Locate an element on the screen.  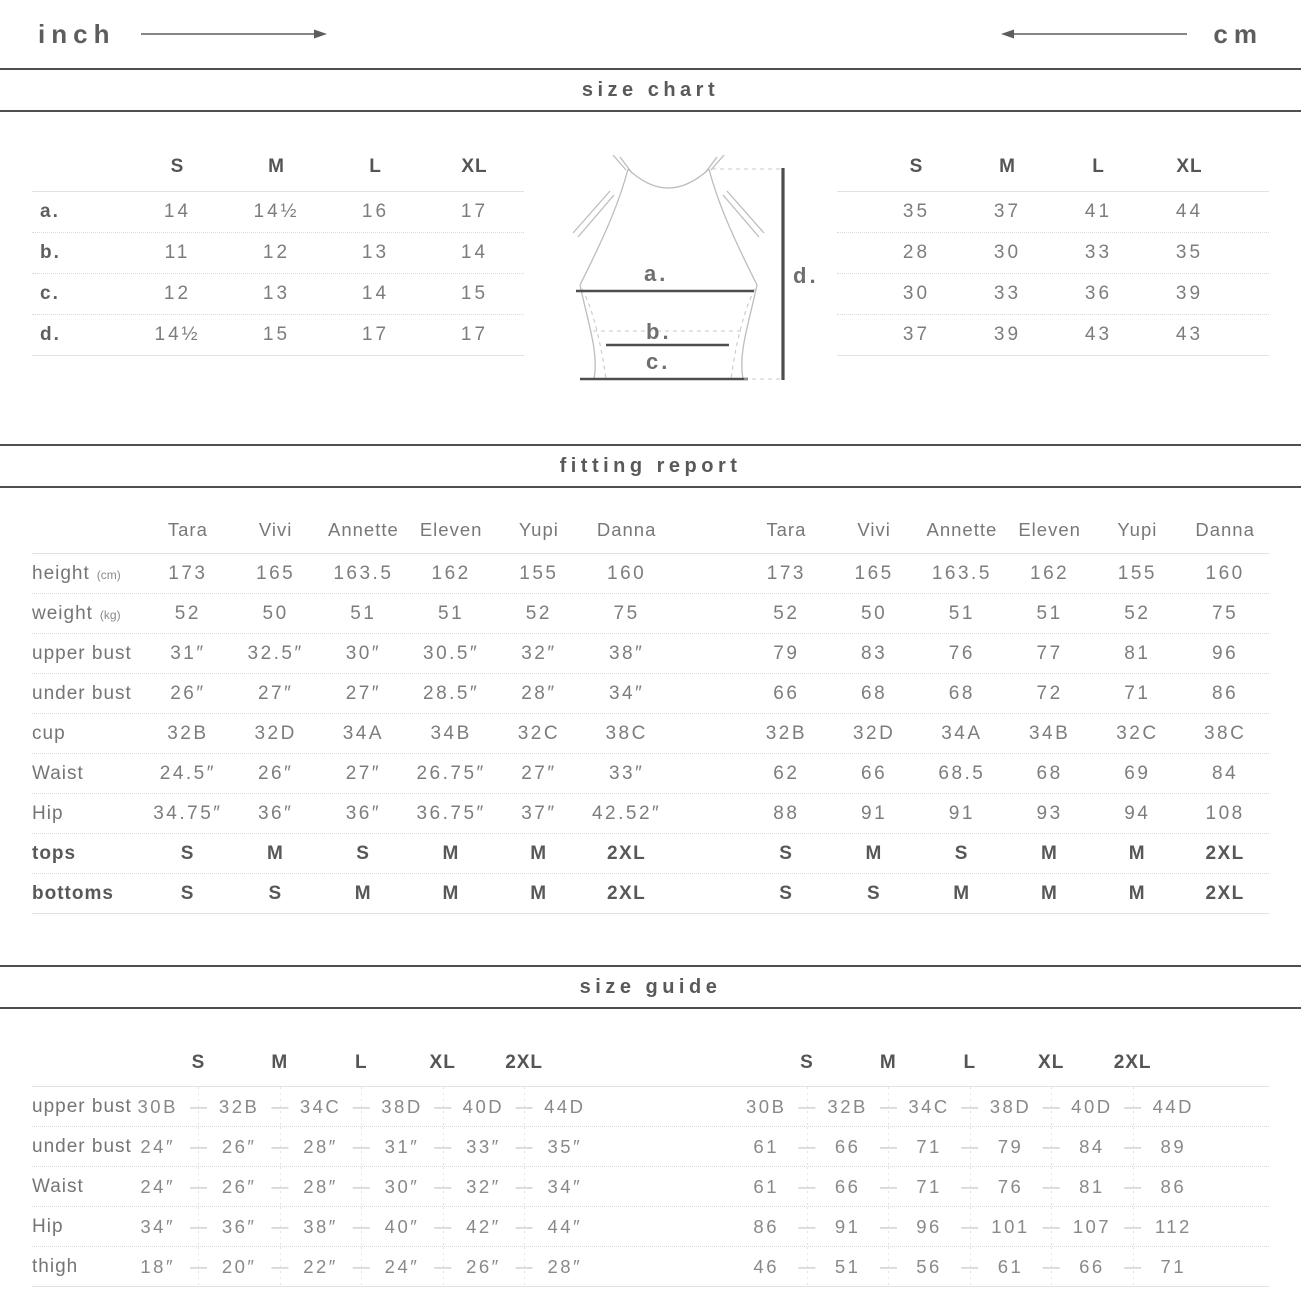
table-row: bottoms S S M M M 2XL S S M M M 2XL is located at coordinates (650, 894).